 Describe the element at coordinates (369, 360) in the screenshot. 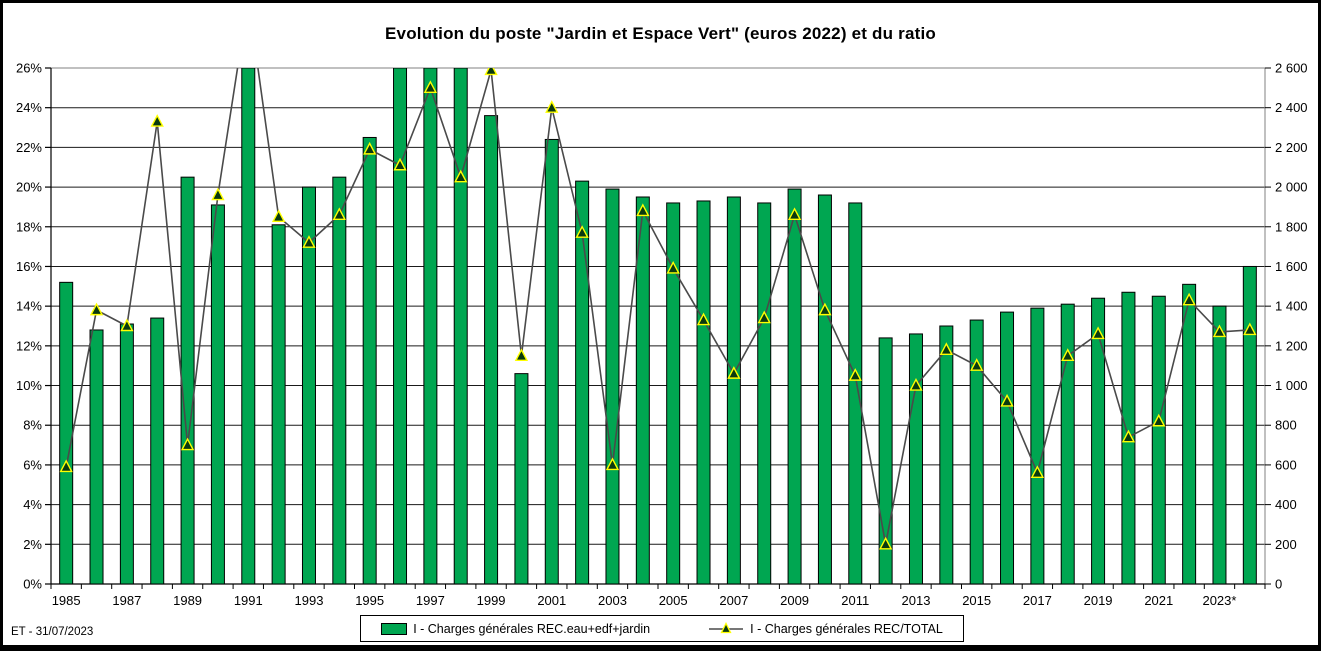

I see `bar-1995` at that location.